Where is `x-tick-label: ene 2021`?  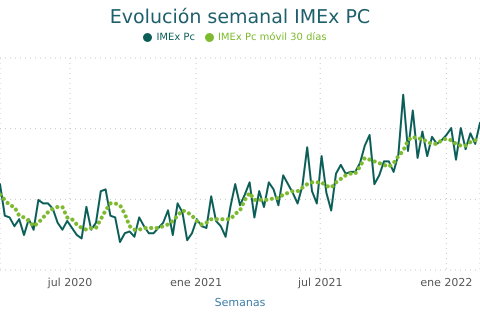 x-tick-label: ene 2021 is located at coordinates (196, 282).